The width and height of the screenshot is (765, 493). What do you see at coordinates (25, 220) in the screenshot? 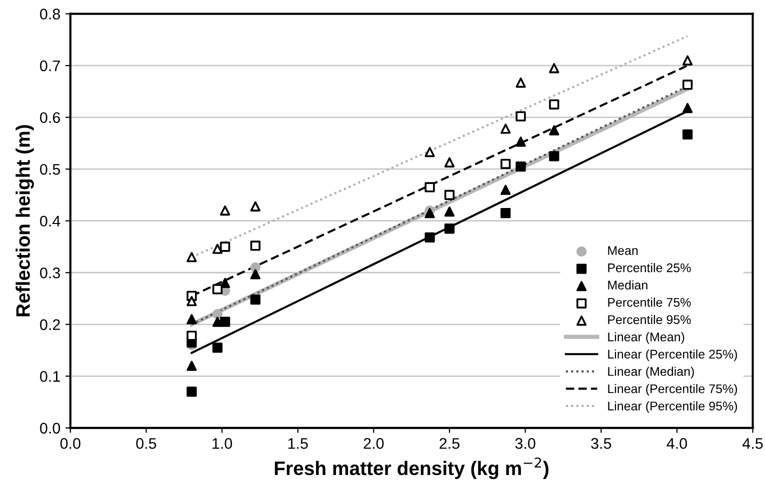
I see `y-axis-title: Reflection height (m)` at bounding box center [25, 220].